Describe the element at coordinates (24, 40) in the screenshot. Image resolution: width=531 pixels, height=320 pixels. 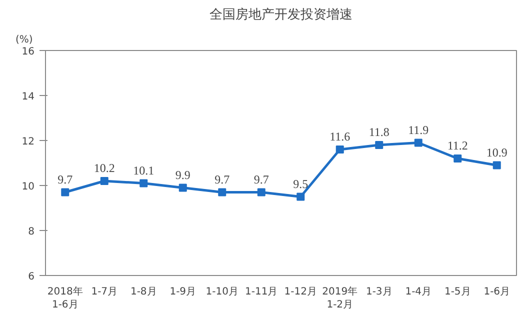
I see `y-axis-title: (%)` at that location.